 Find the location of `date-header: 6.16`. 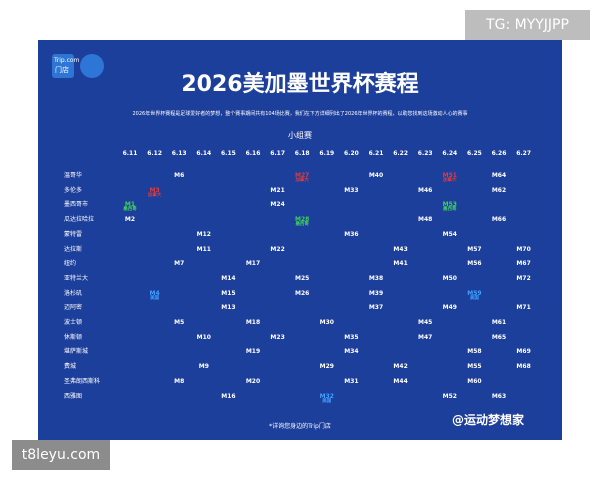

date-header: 6.16 is located at coordinates (253, 153).